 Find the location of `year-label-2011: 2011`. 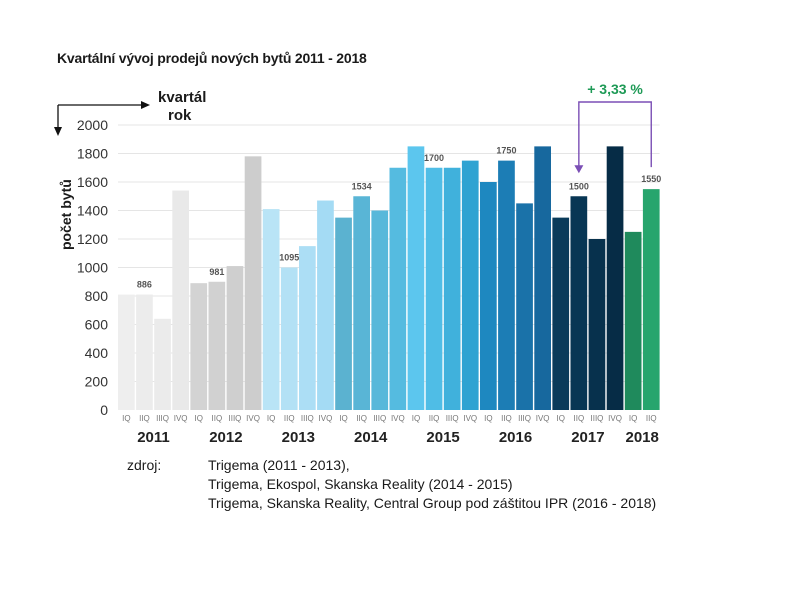

year-label-2011: 2011 is located at coordinates (153, 437).